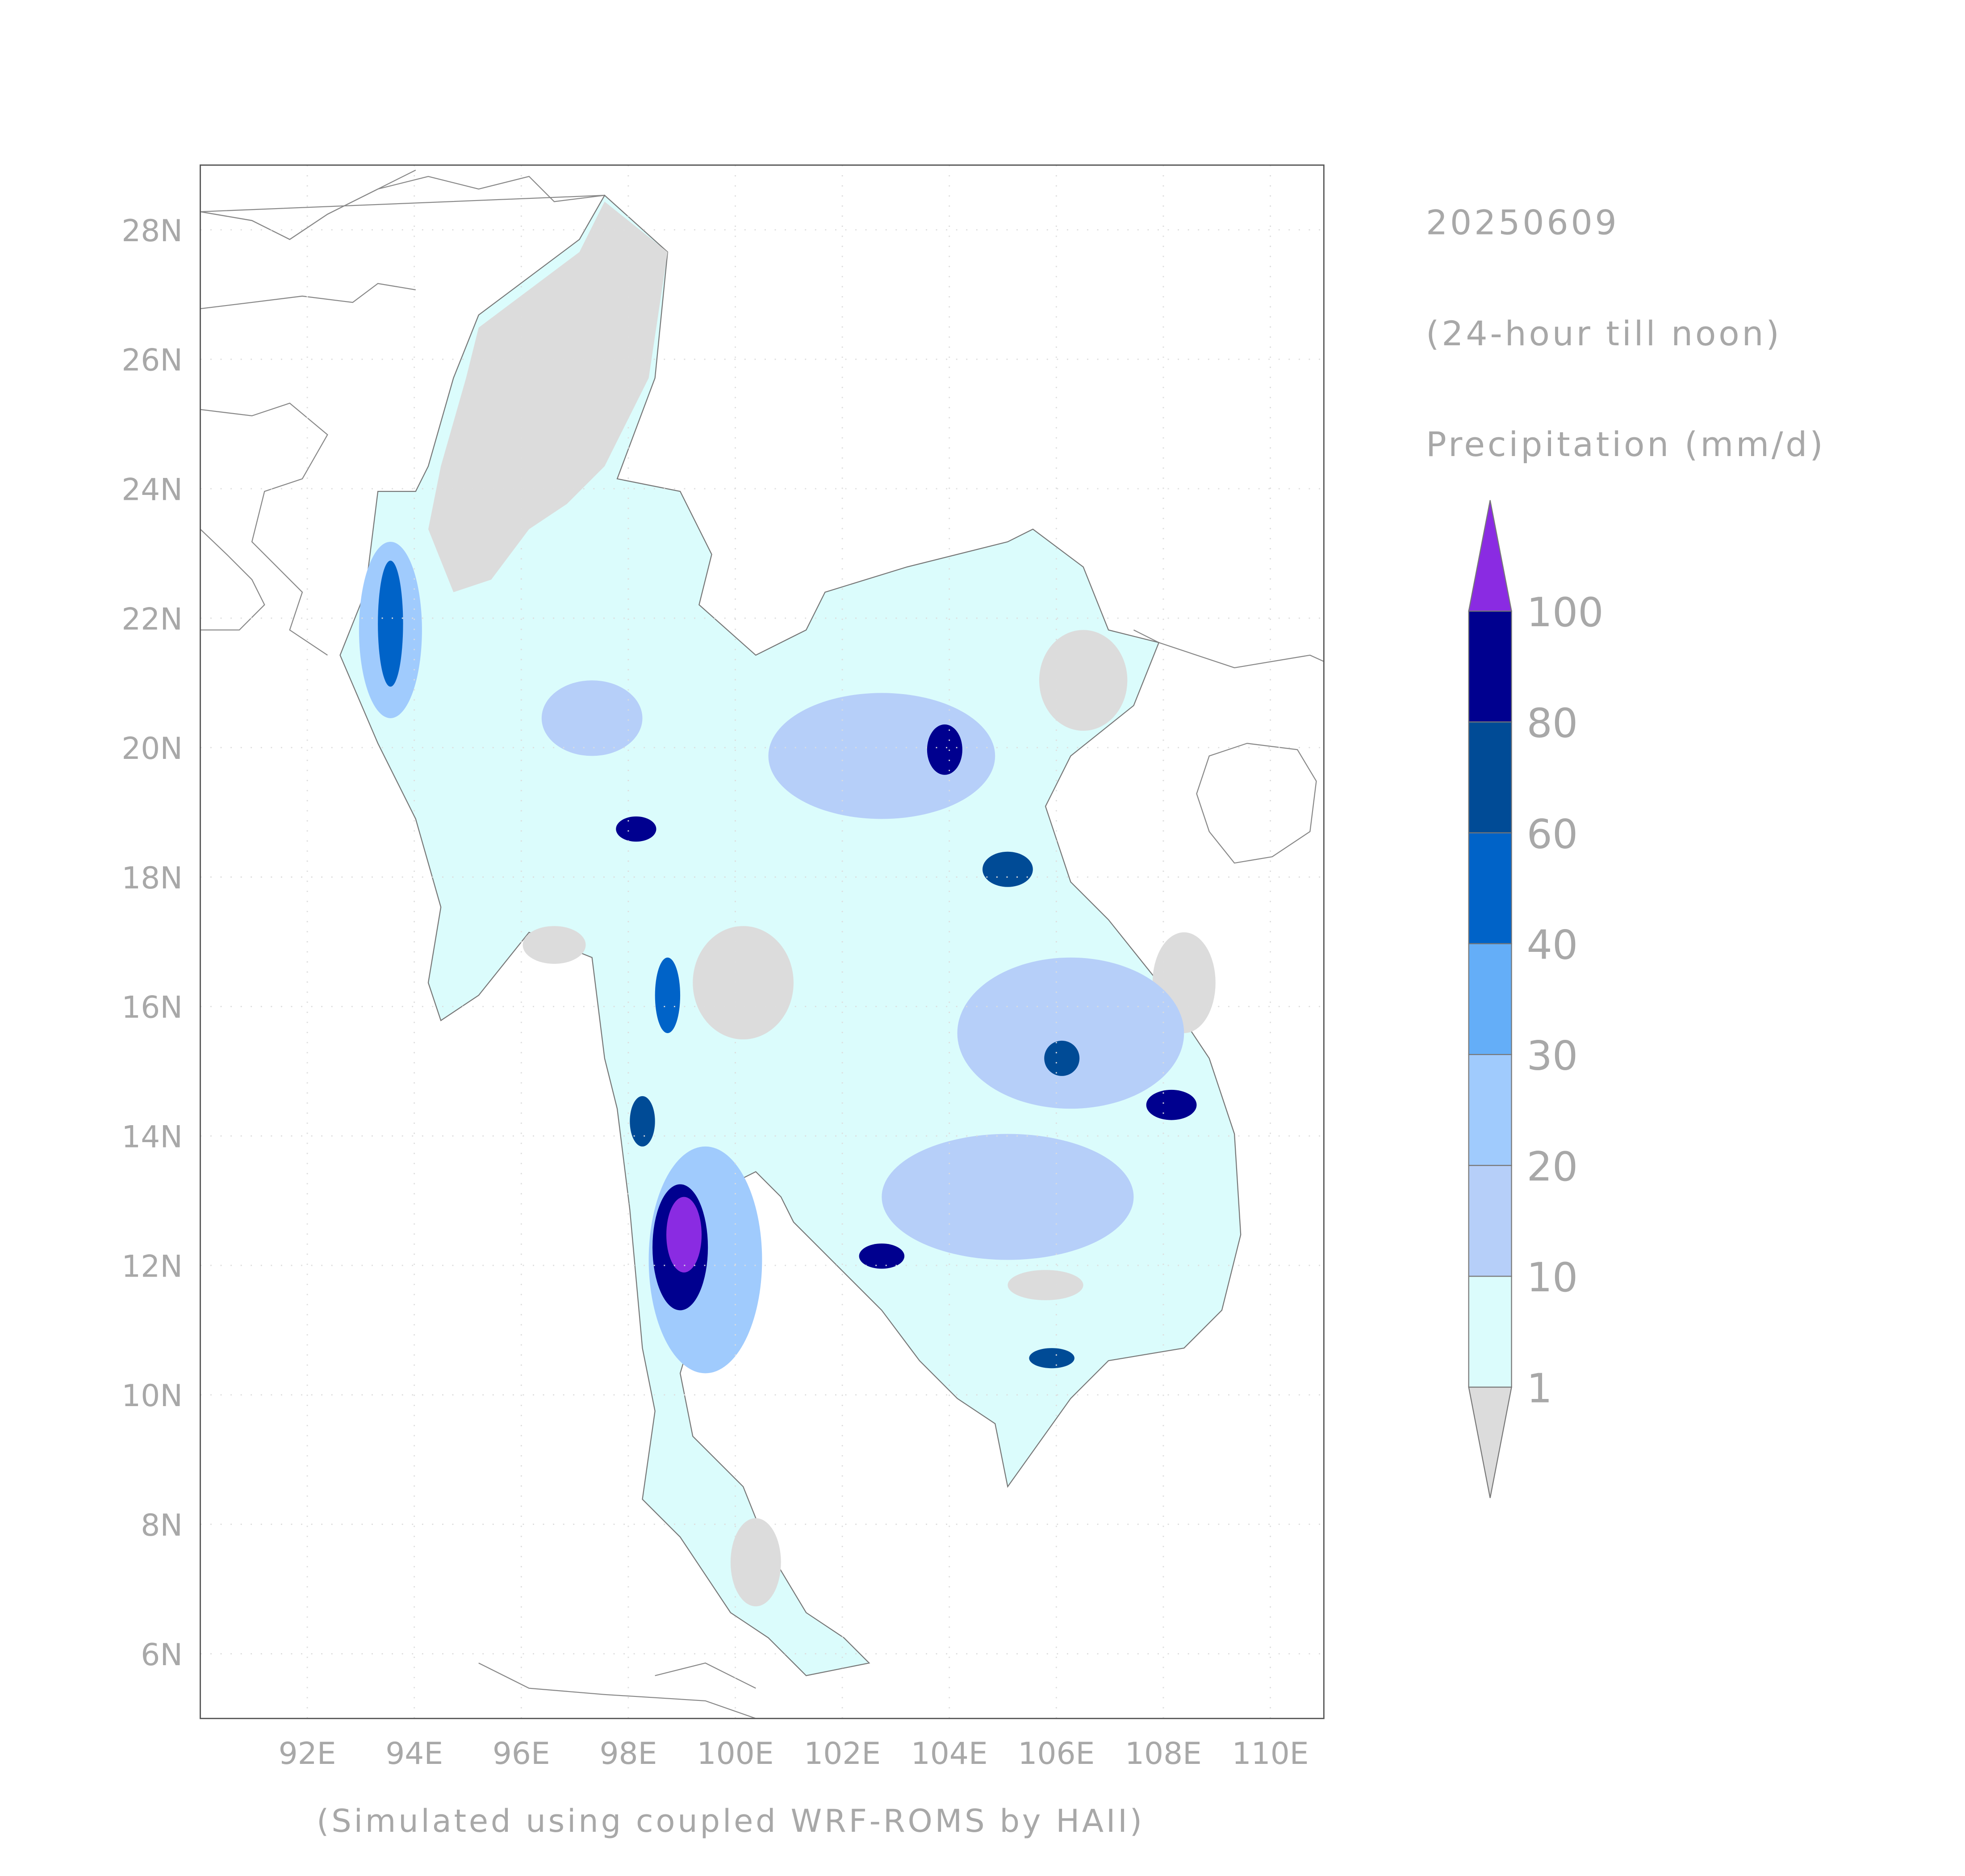  I want to click on y-tick-label: 22N, so click(152, 618).